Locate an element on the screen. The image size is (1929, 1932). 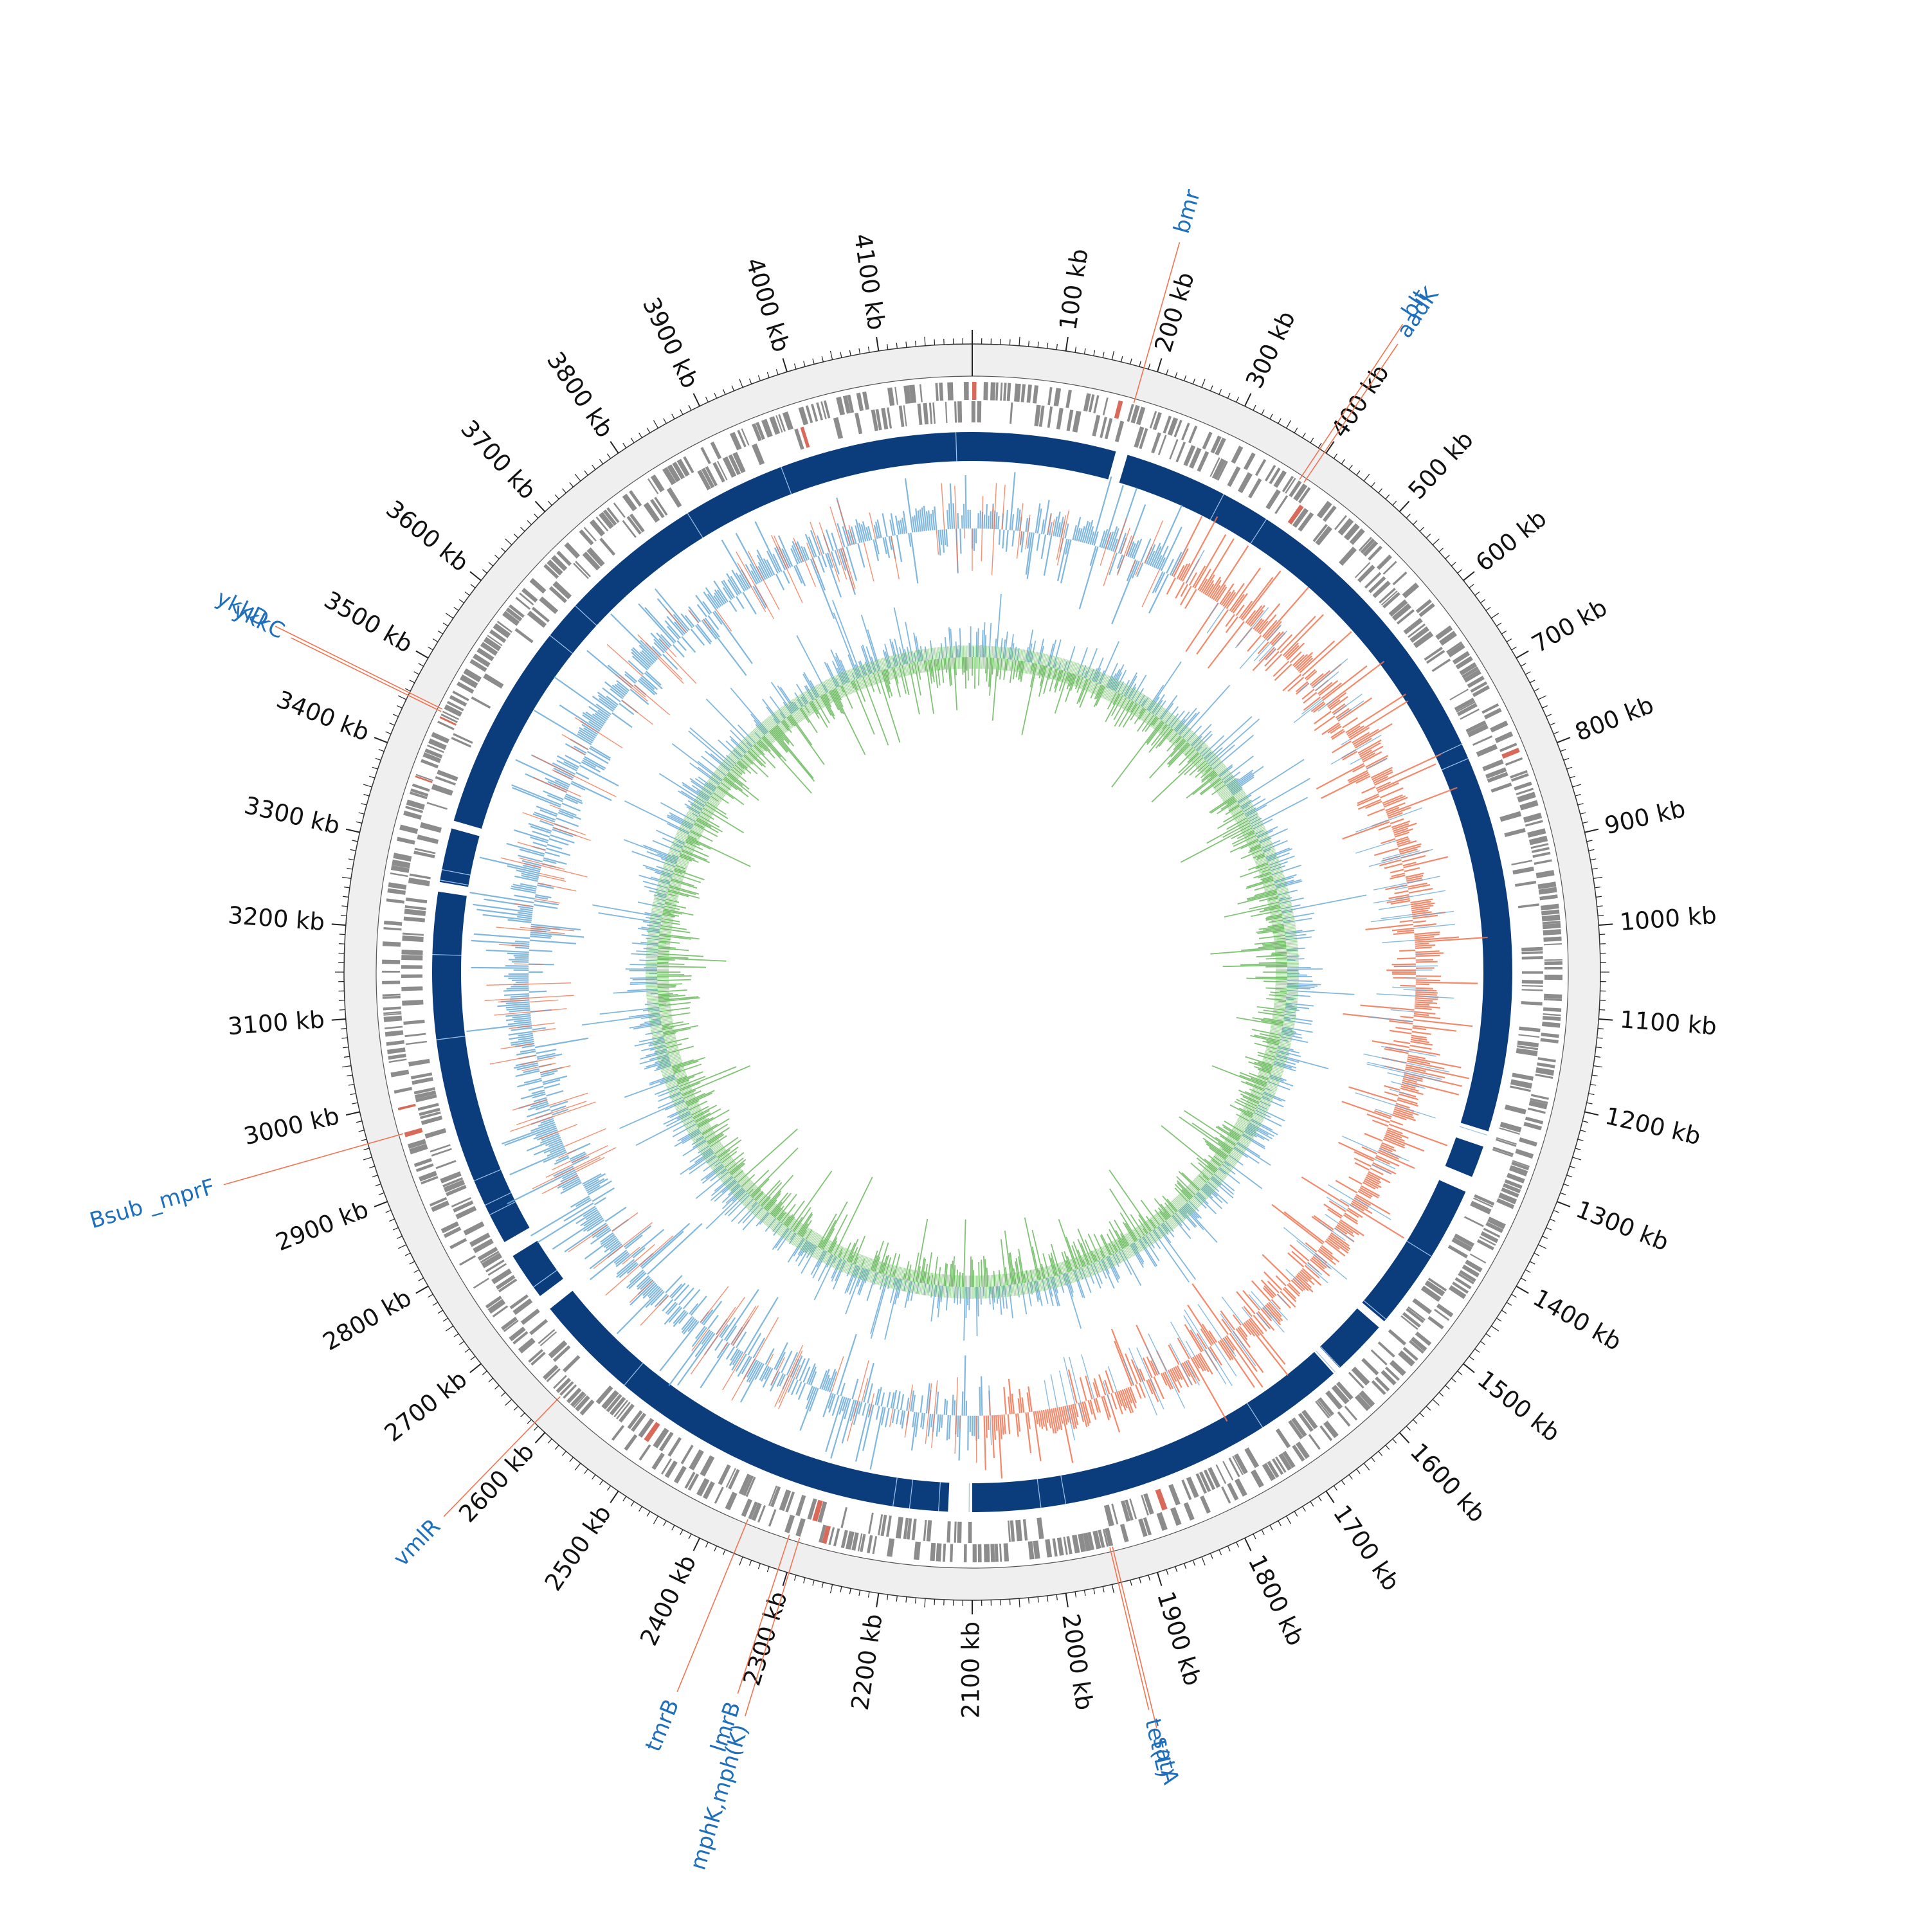
tick-label: 100 kb is located at coordinates (1073, 289).